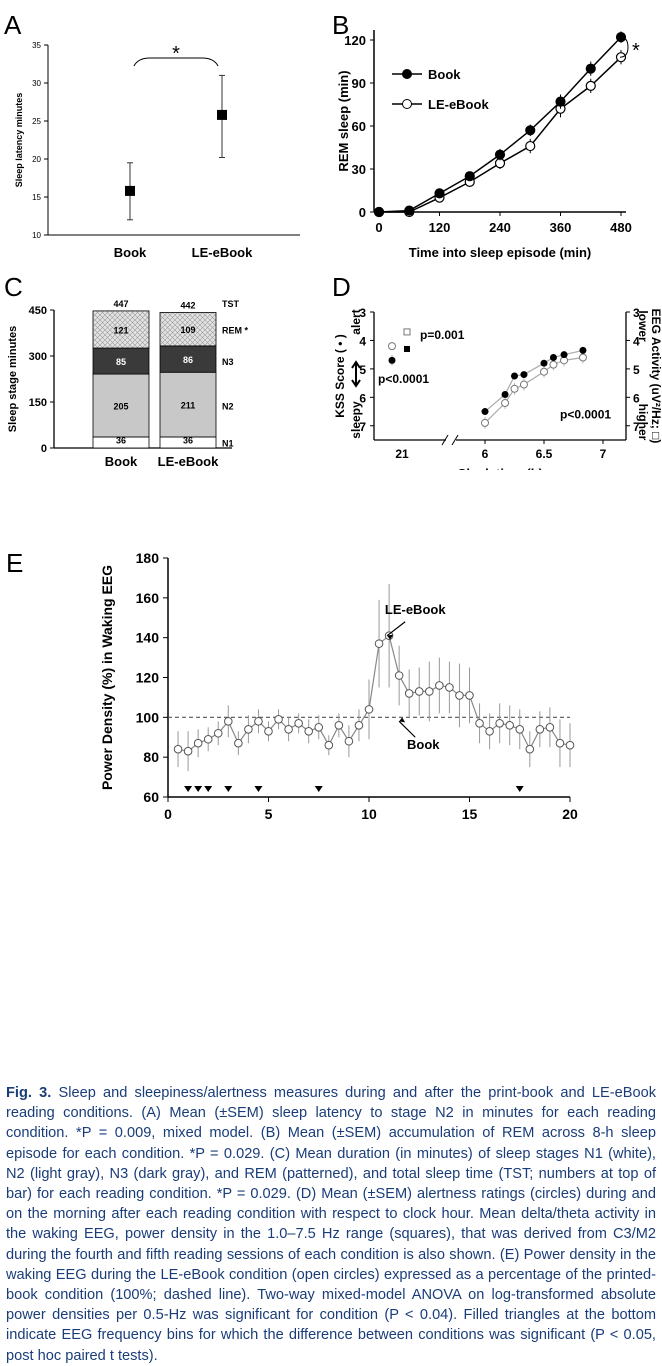 This screenshot has height=1366, width=662. I want to click on b-significance-star: *, so click(636, 51).